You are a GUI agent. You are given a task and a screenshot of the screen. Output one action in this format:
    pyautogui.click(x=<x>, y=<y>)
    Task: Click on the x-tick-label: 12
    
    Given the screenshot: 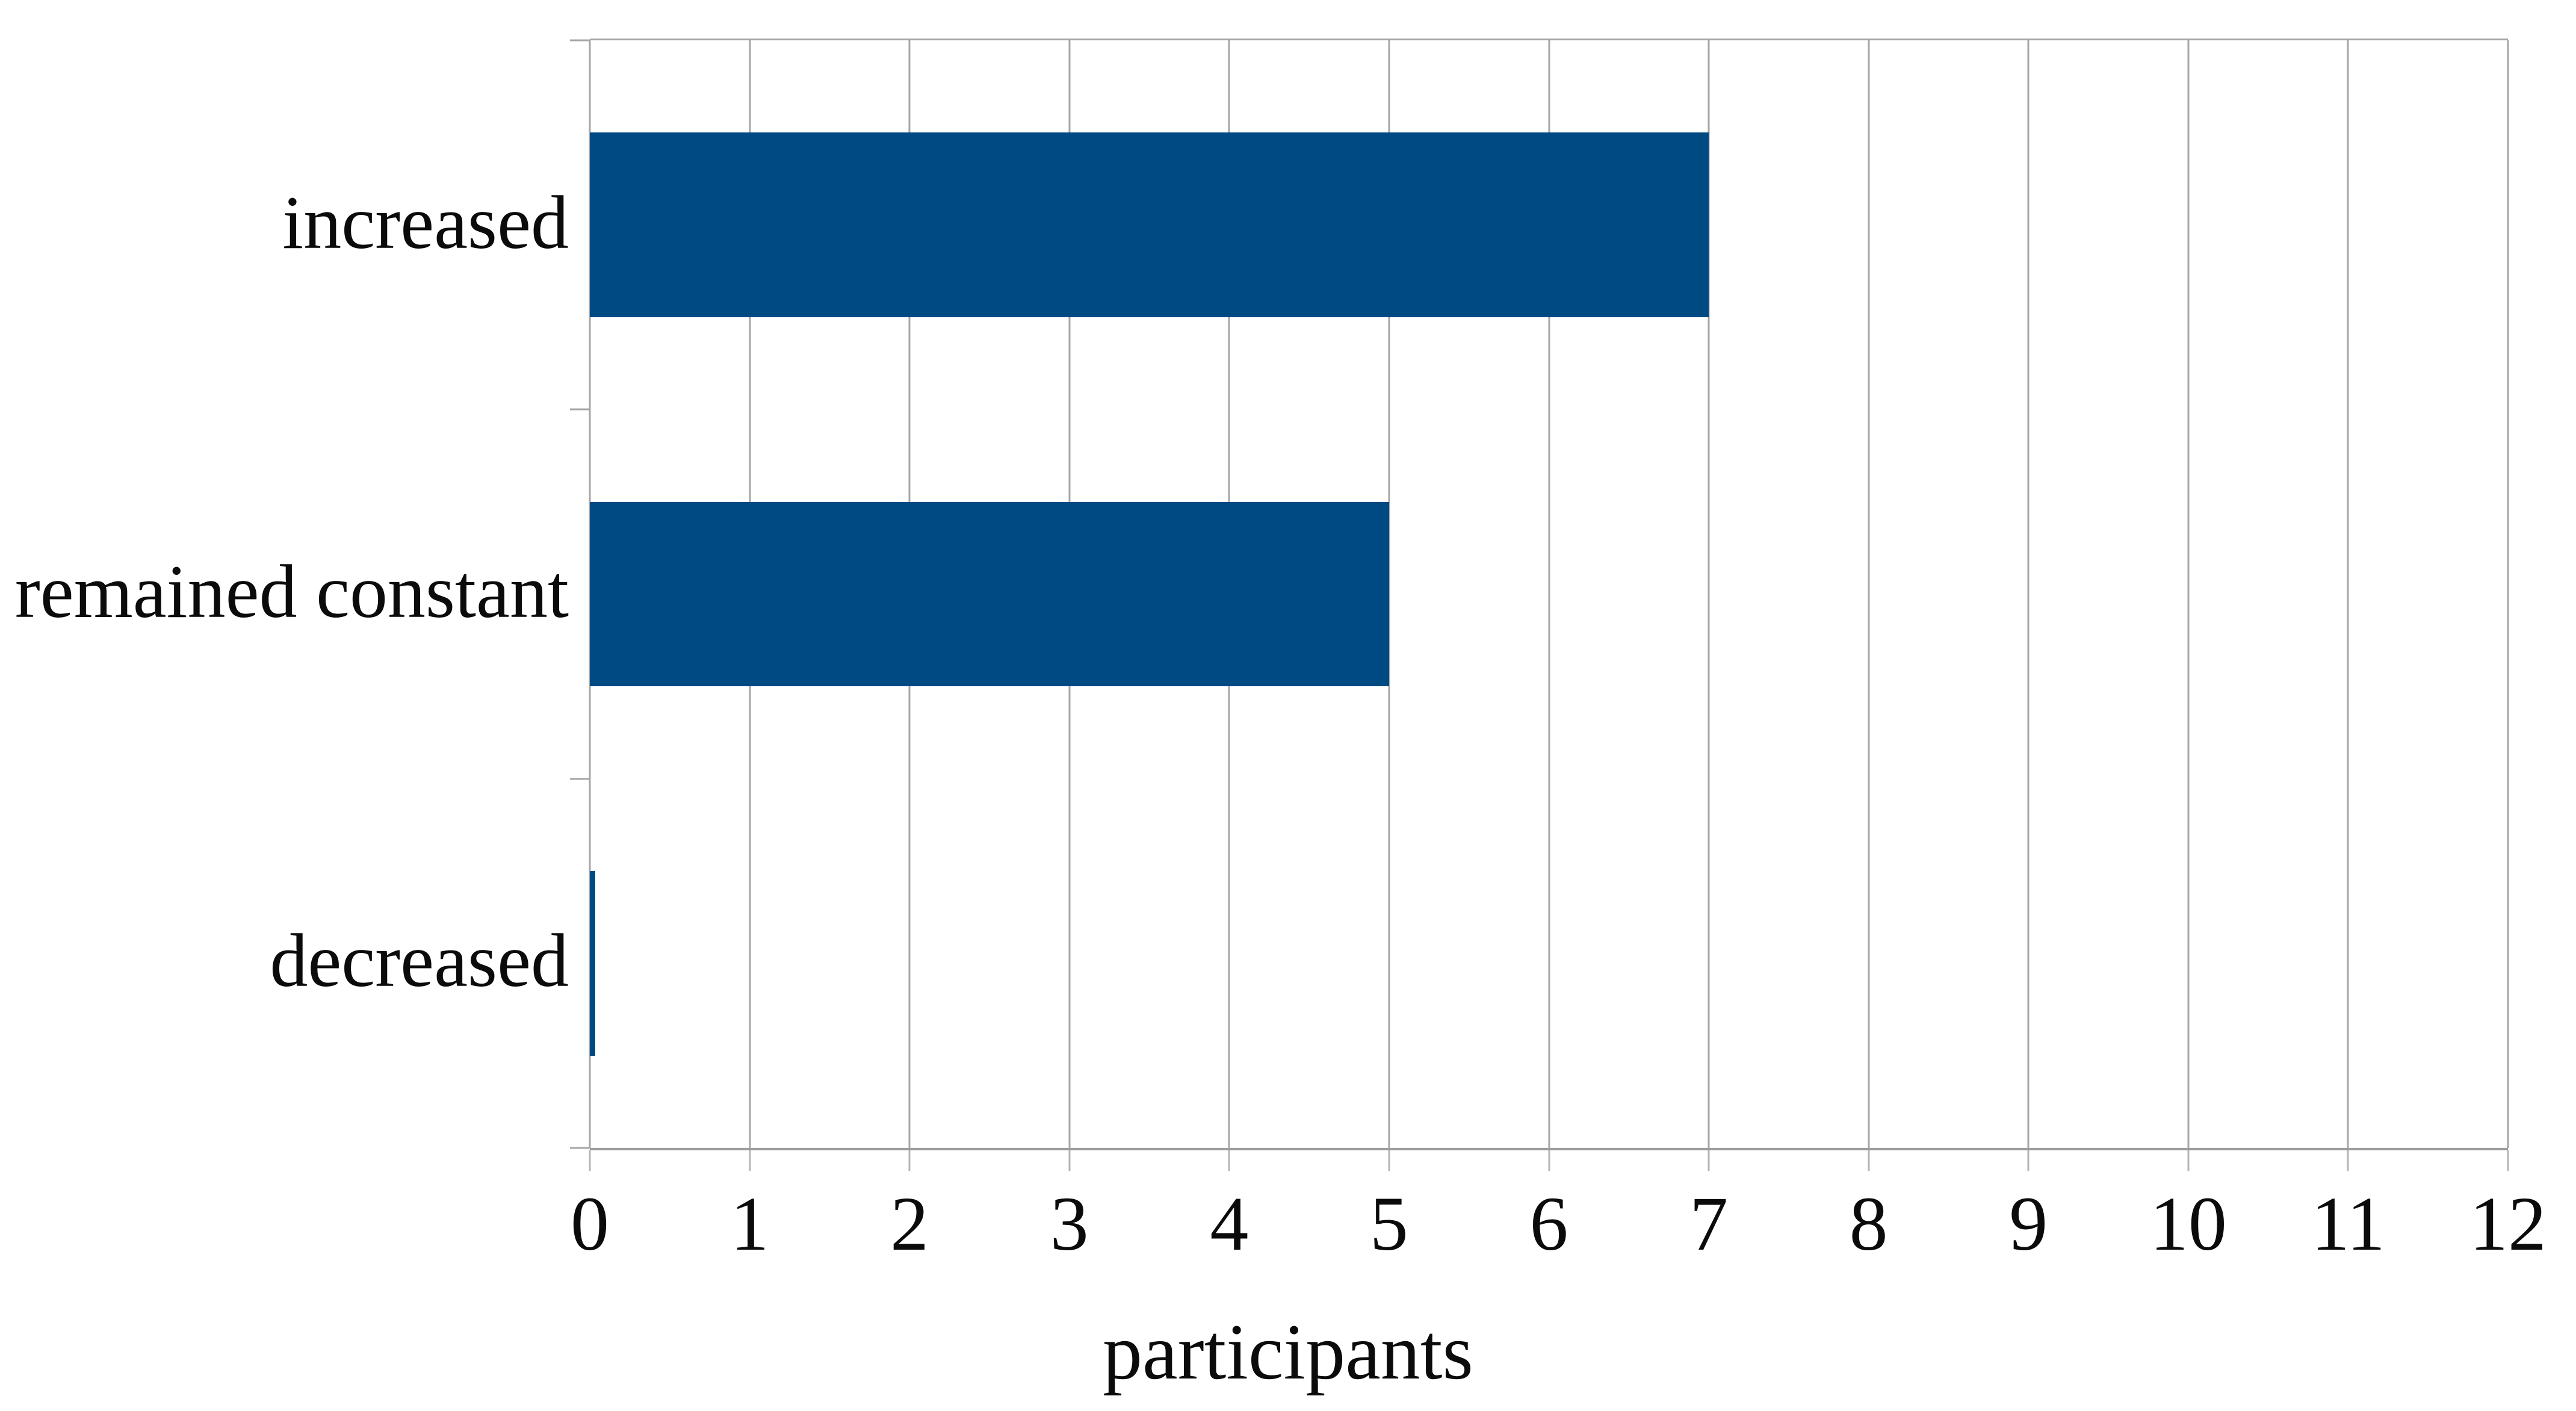 What is the action you would take?
    pyautogui.click(x=2508, y=1224)
    